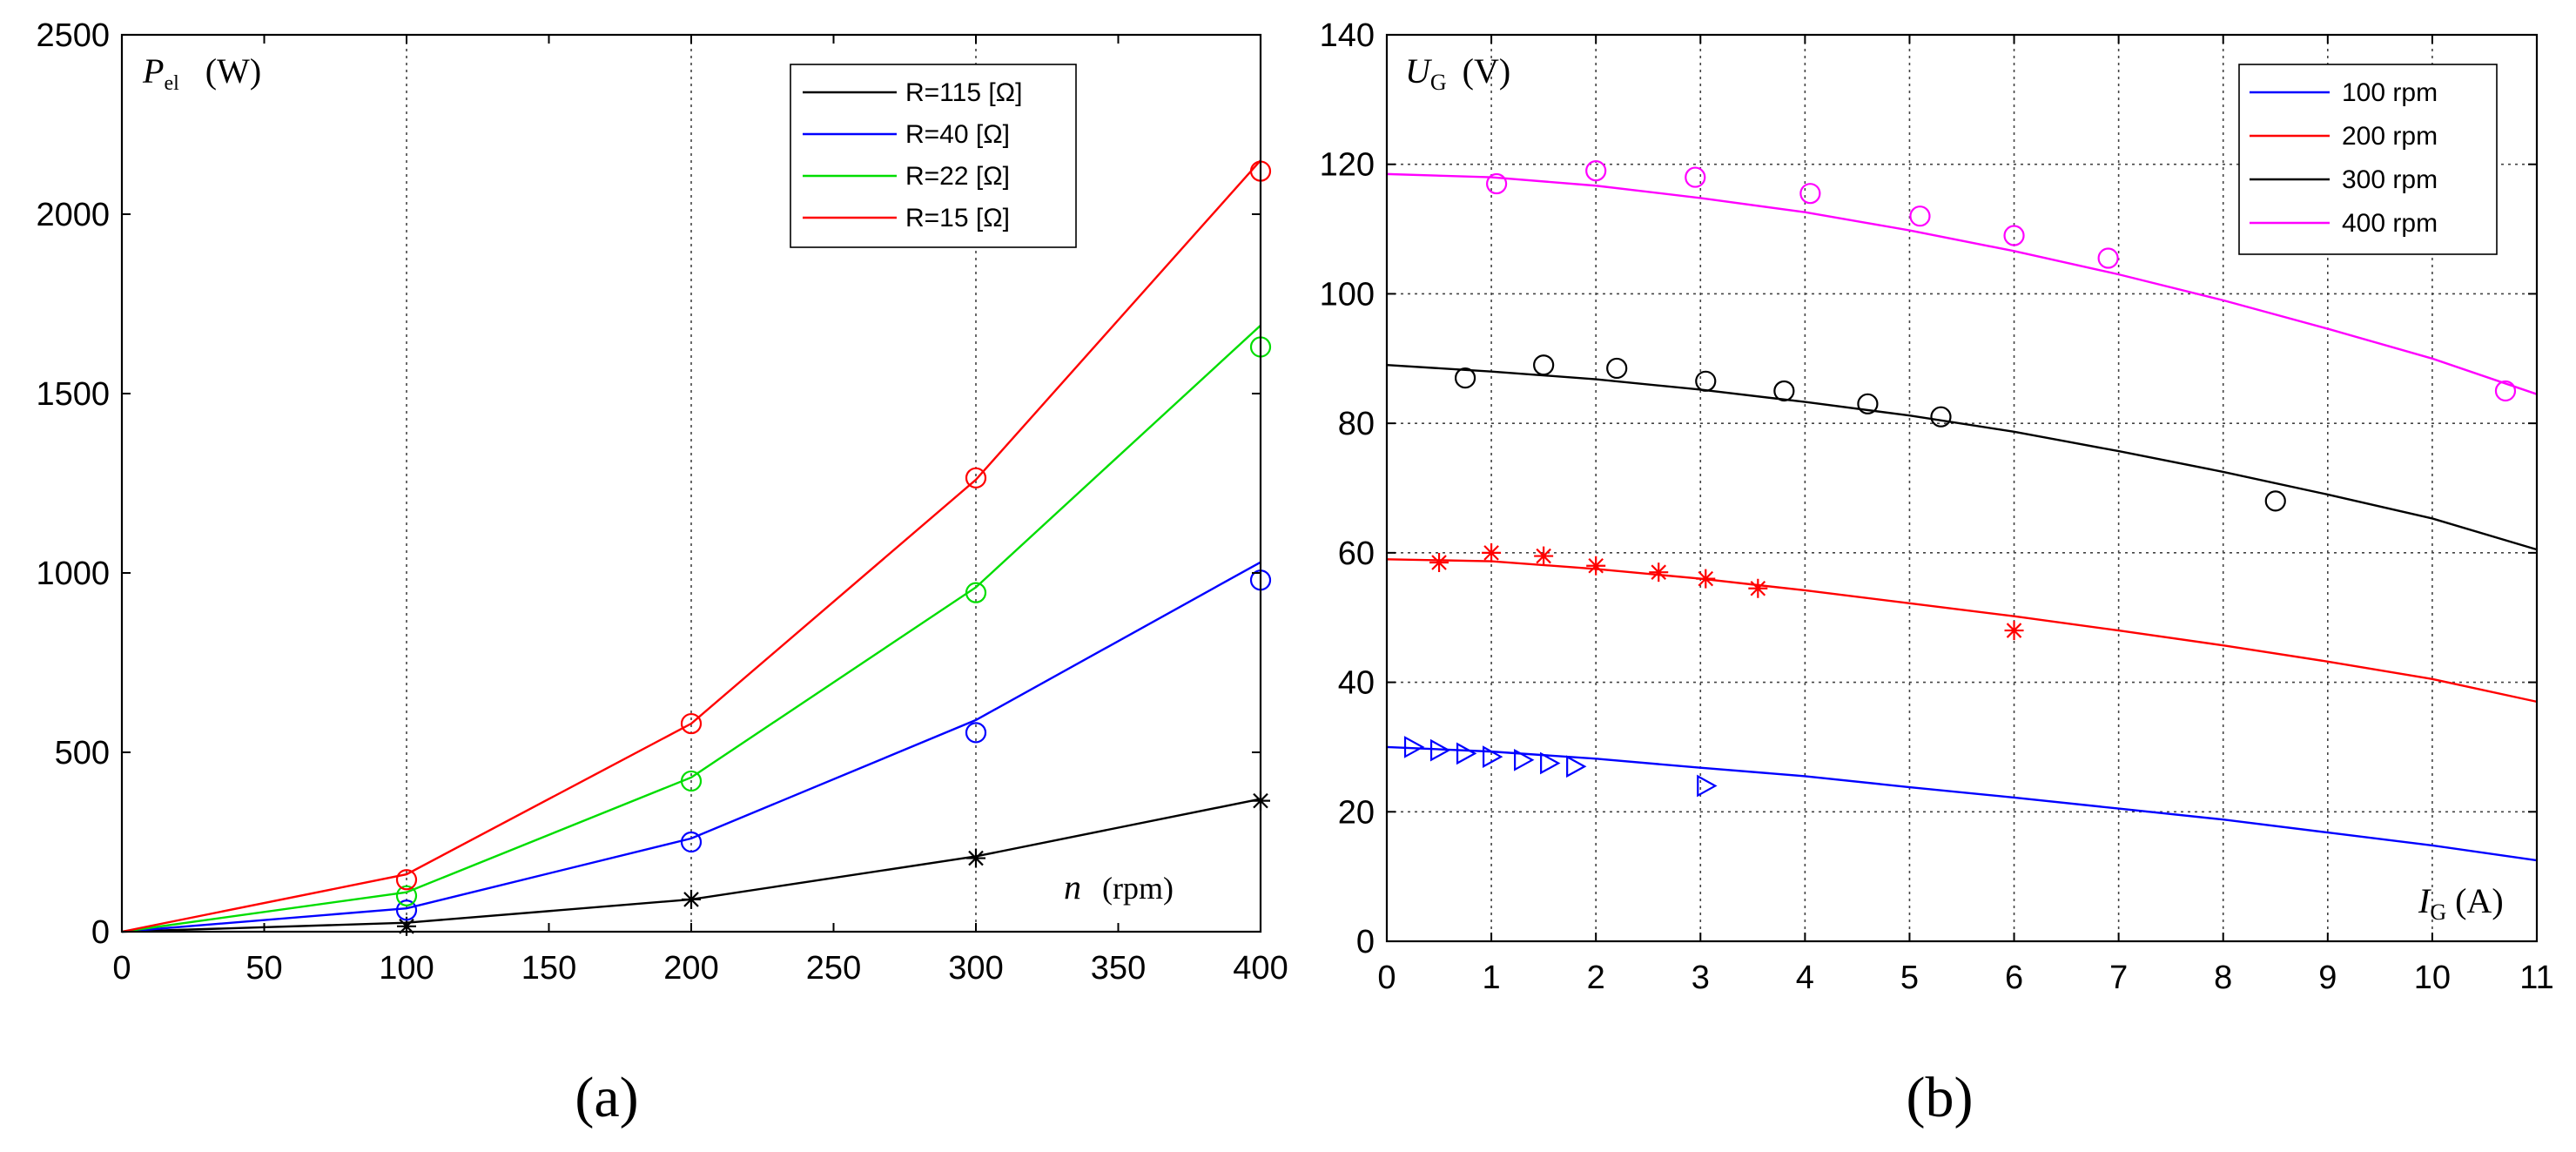 The image size is (2576, 1152). Describe the element at coordinates (1138, 888) in the screenshot. I see `chart-a-xlabel-unit: (rpm)` at that location.